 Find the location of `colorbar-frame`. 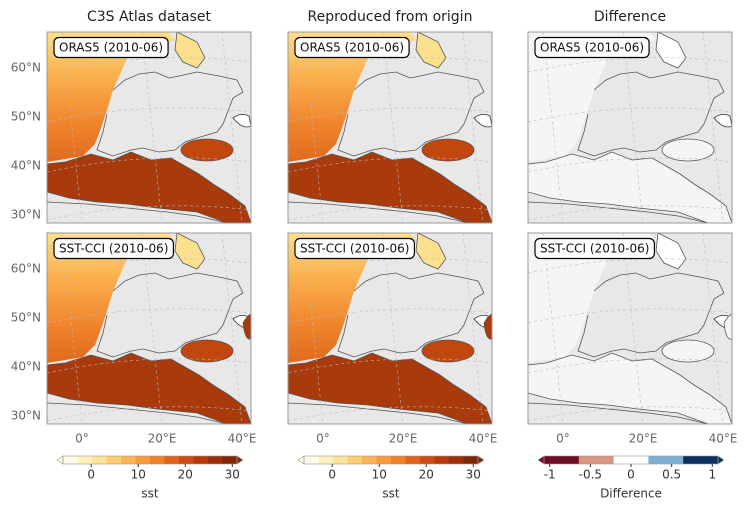

colorbar-frame is located at coordinates (391, 460).